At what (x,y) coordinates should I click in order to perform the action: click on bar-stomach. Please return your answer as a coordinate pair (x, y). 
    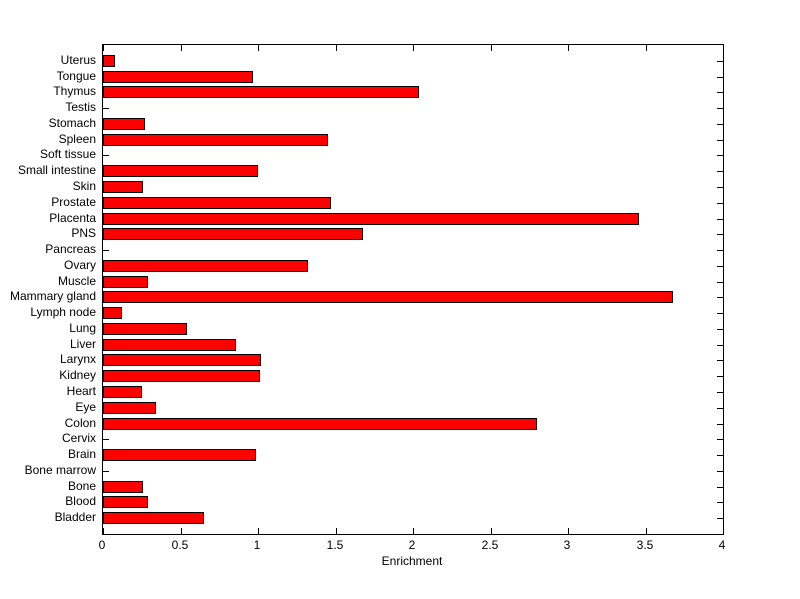
    Looking at the image, I should click on (124, 124).